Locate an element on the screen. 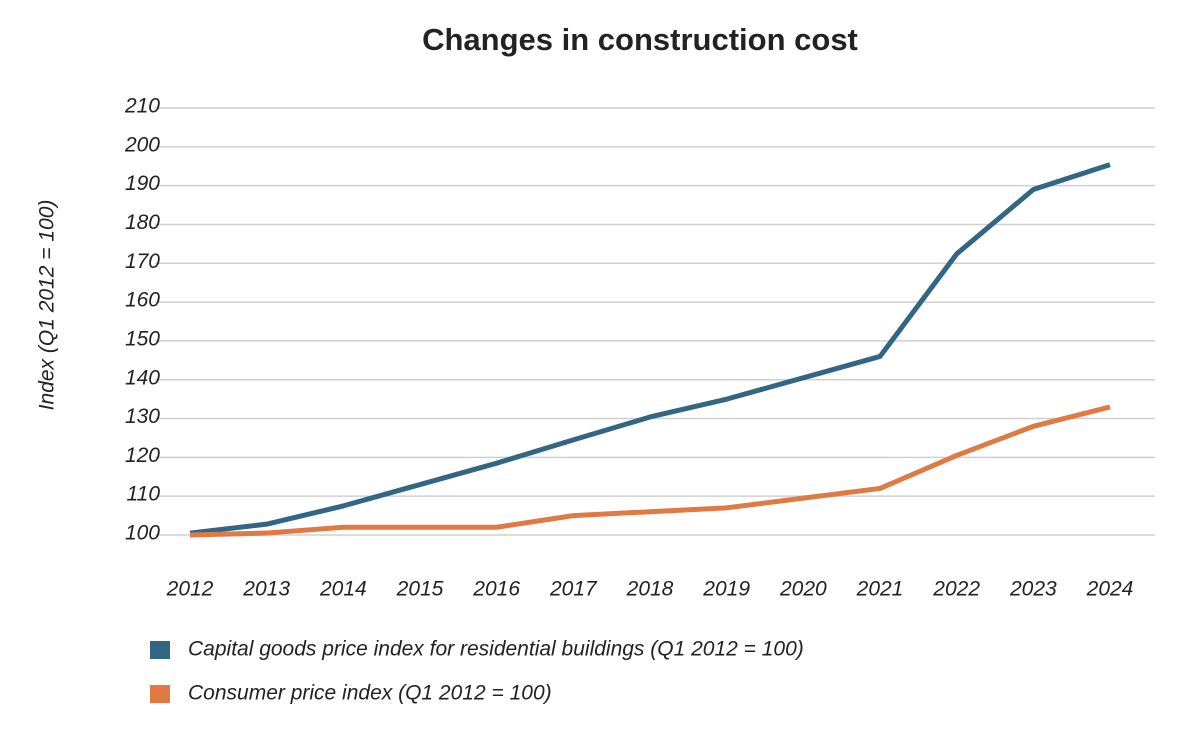 The height and width of the screenshot is (730, 1200). x-tick-label: 2019 is located at coordinates (726, 589).